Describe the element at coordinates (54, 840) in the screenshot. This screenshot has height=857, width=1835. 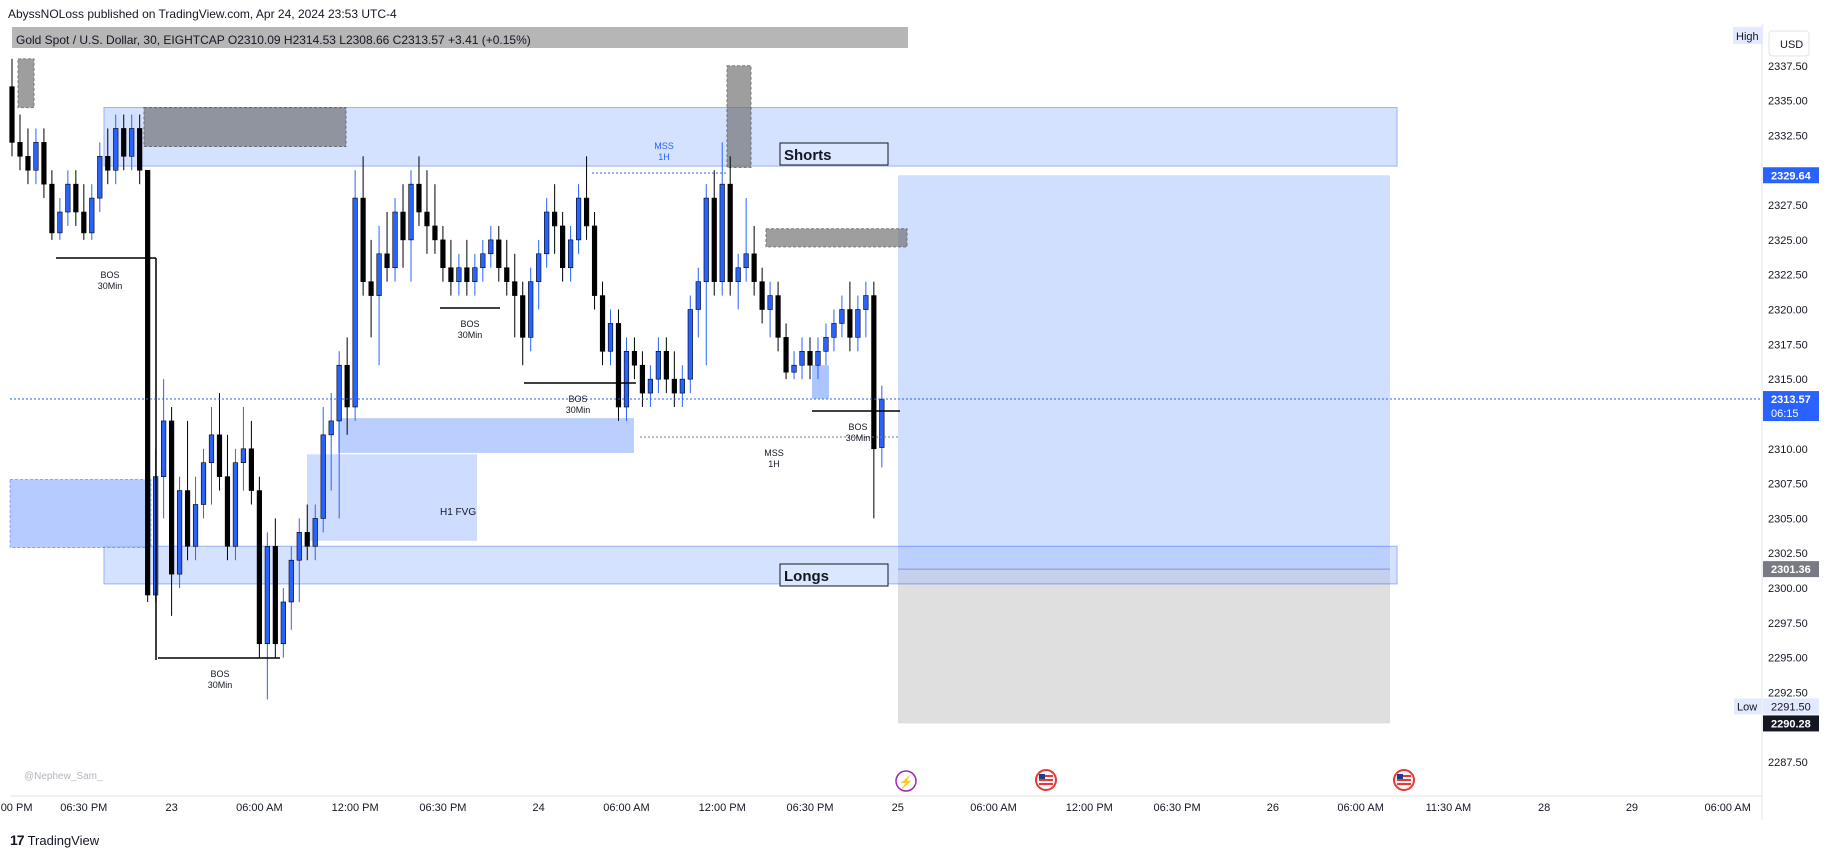
I see `tradingview-brand: 17 TradingView` at that location.